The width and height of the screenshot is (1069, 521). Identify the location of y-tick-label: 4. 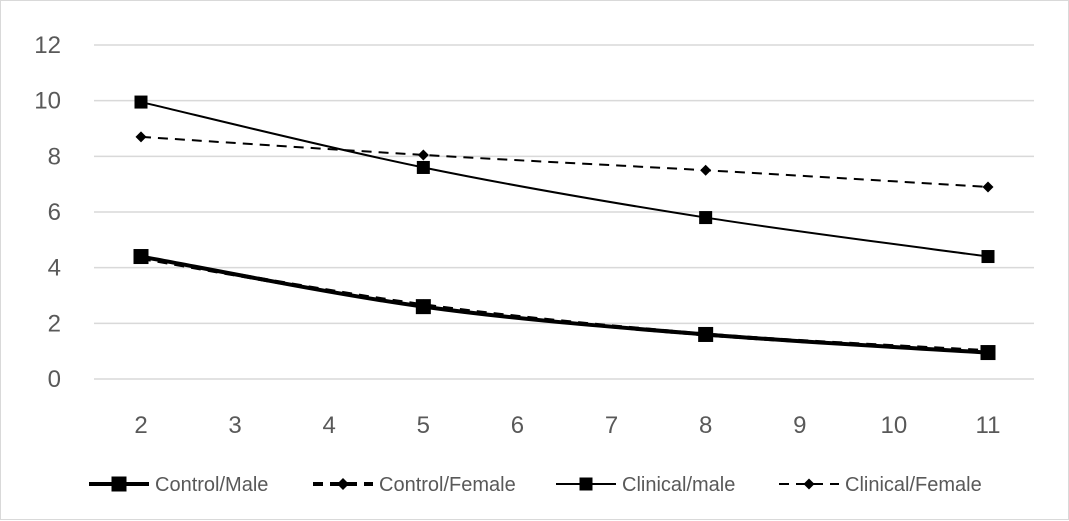
(54, 268).